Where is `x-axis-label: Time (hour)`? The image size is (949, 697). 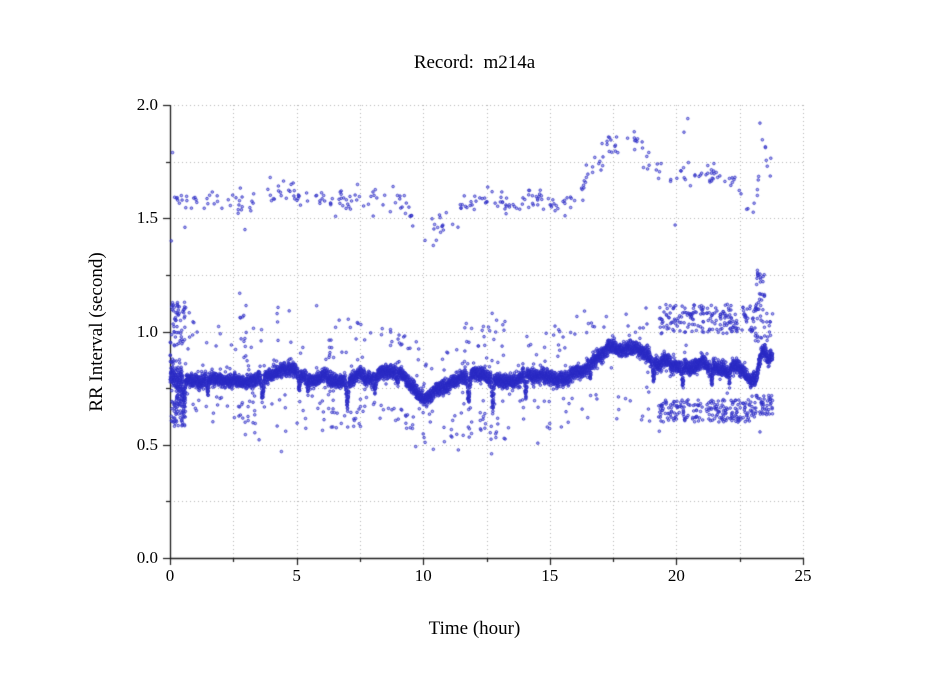 x-axis-label: Time (hour) is located at coordinates (474, 628).